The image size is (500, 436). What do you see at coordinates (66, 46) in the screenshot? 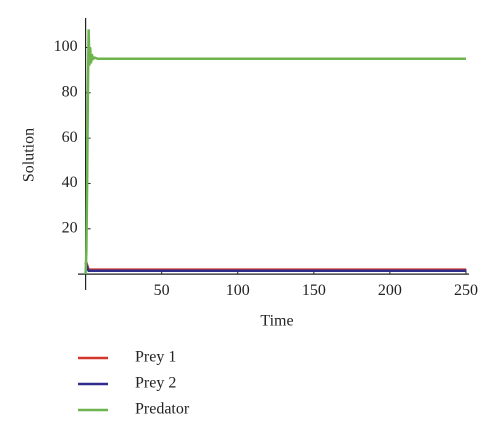
I see `y-tick-label: 100` at bounding box center [66, 46].